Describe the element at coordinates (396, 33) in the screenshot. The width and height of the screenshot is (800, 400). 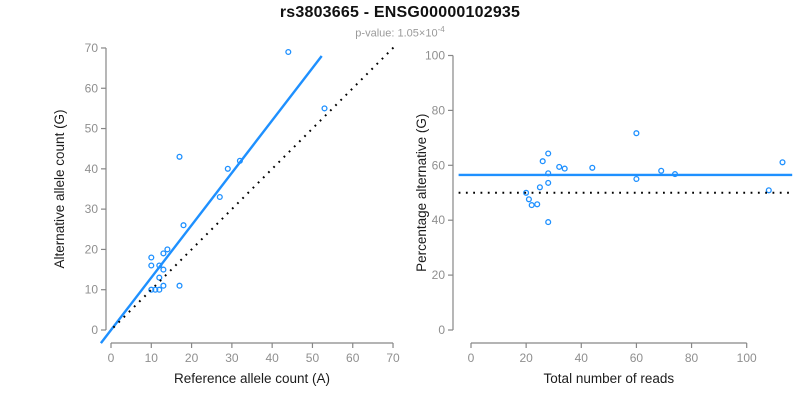
I see `pvalue-text: p-value: 1.05×10` at that location.